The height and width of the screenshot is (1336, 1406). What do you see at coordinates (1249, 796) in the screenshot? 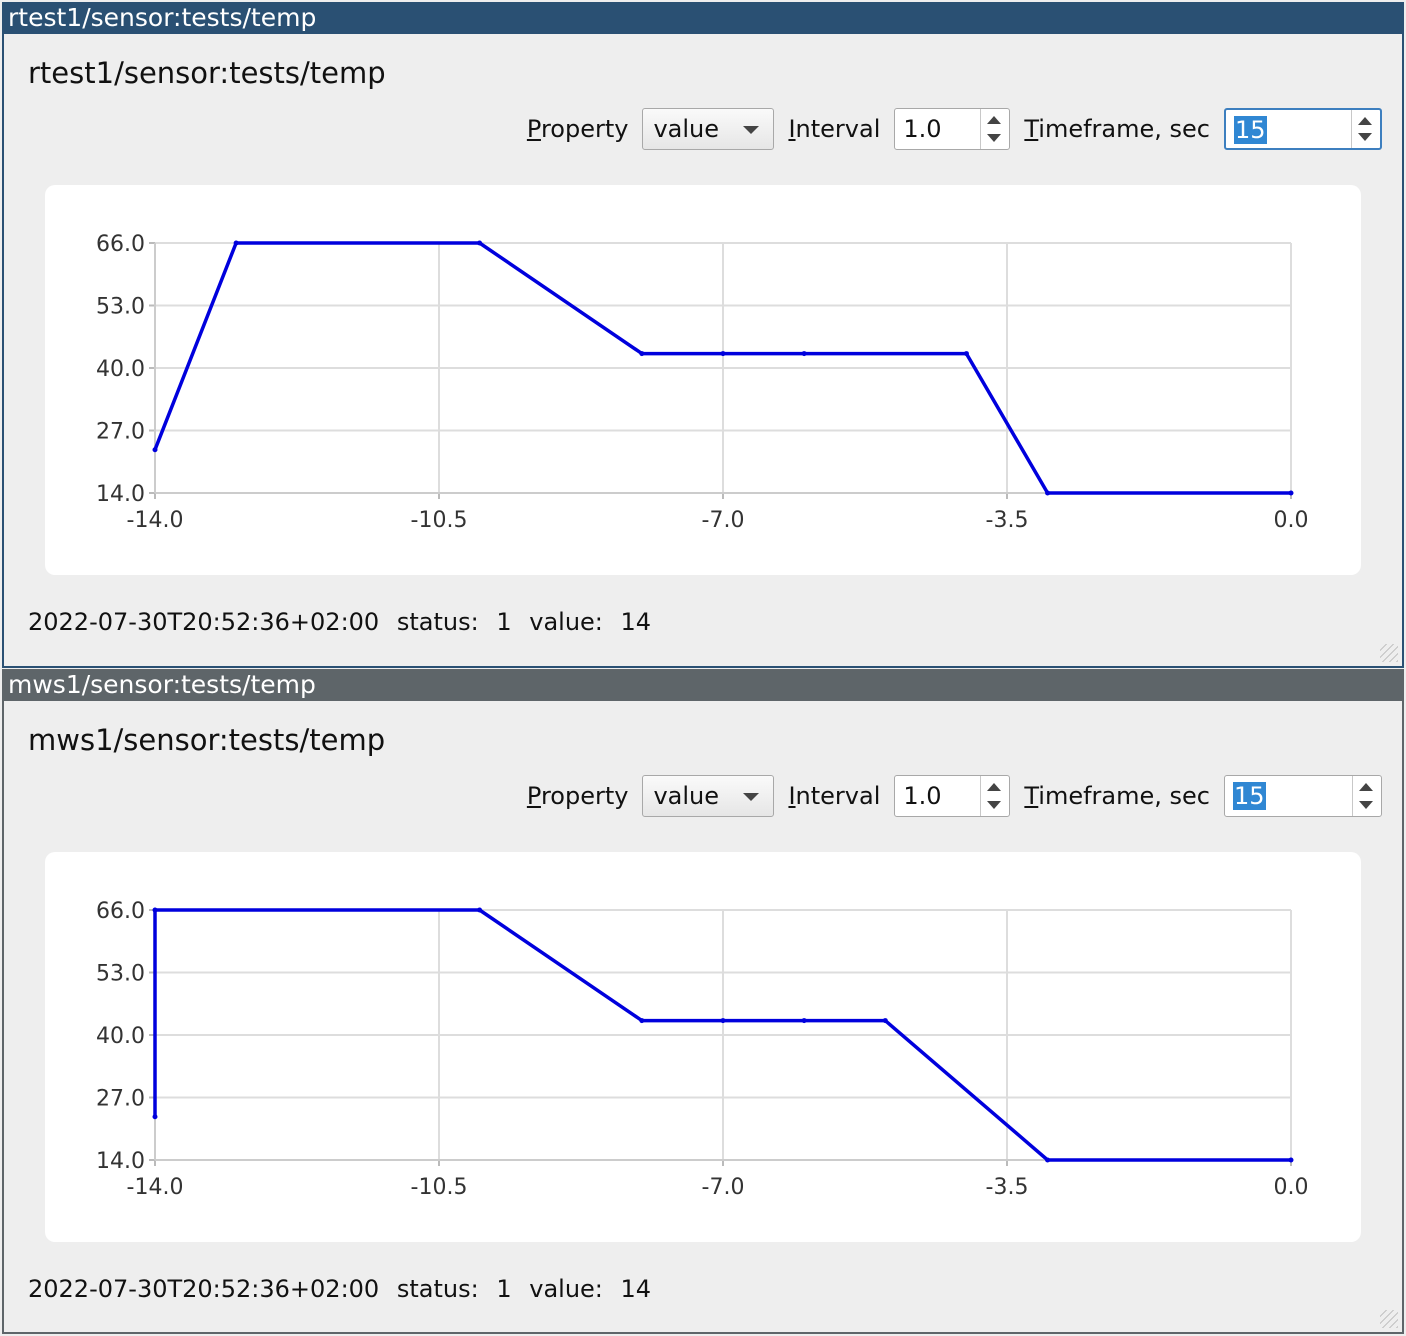
I see `timeframe-value: 15` at bounding box center [1249, 796].